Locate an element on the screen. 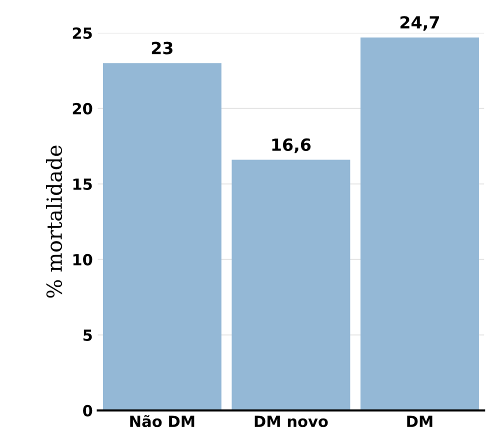 The image size is (489, 439). y-tick-label: 15 is located at coordinates (82, 184).